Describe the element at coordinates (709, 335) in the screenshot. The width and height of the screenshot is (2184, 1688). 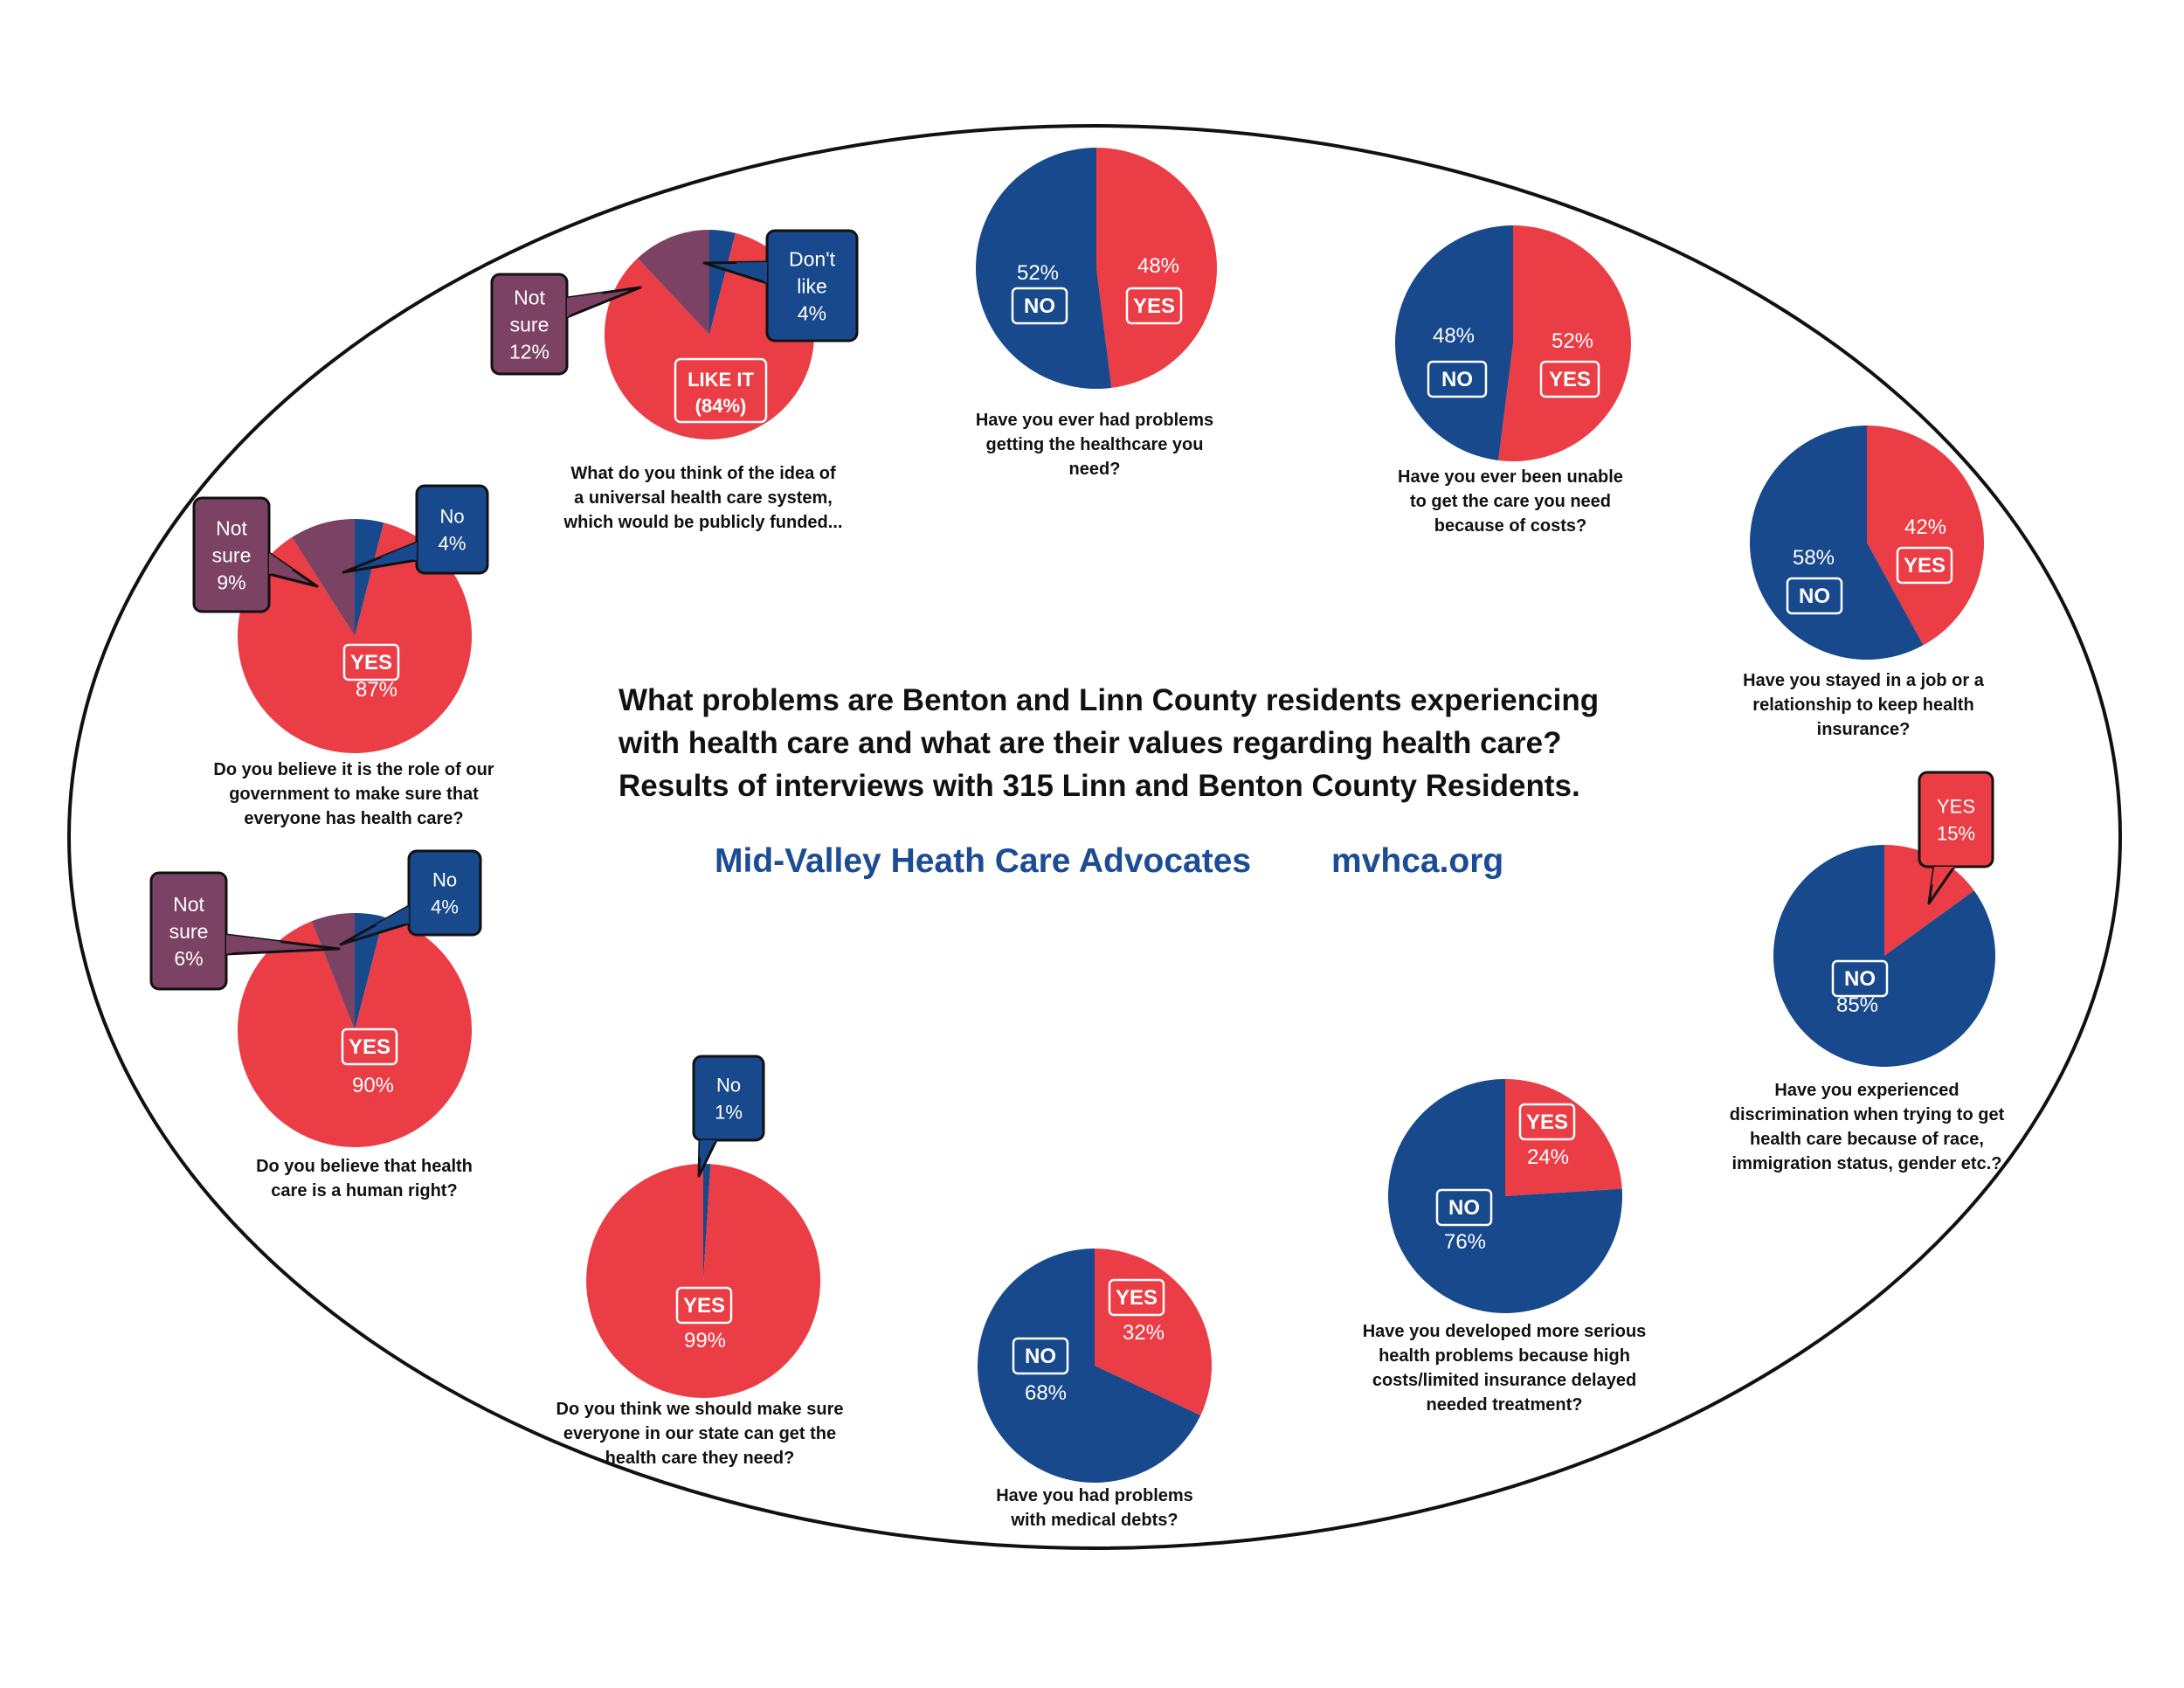
I see `slice-like-it` at that location.